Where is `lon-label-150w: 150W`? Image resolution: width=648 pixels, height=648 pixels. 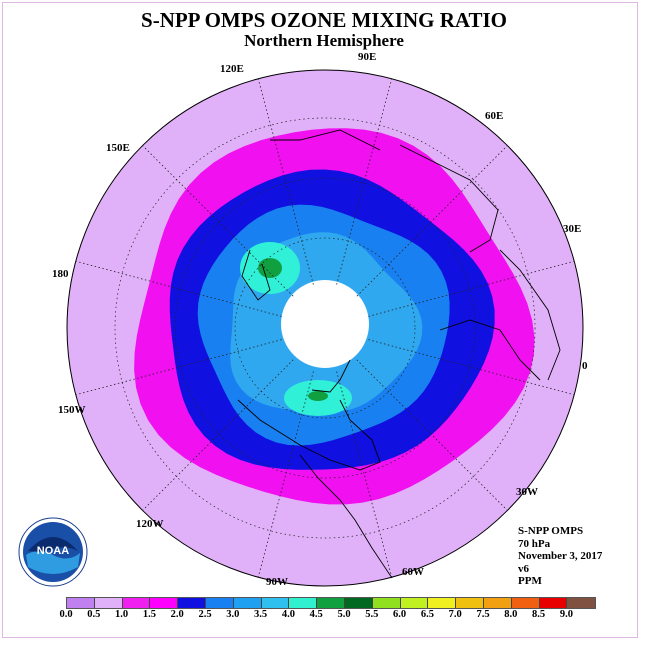
lon-label-150w: 150W is located at coordinates (72, 410).